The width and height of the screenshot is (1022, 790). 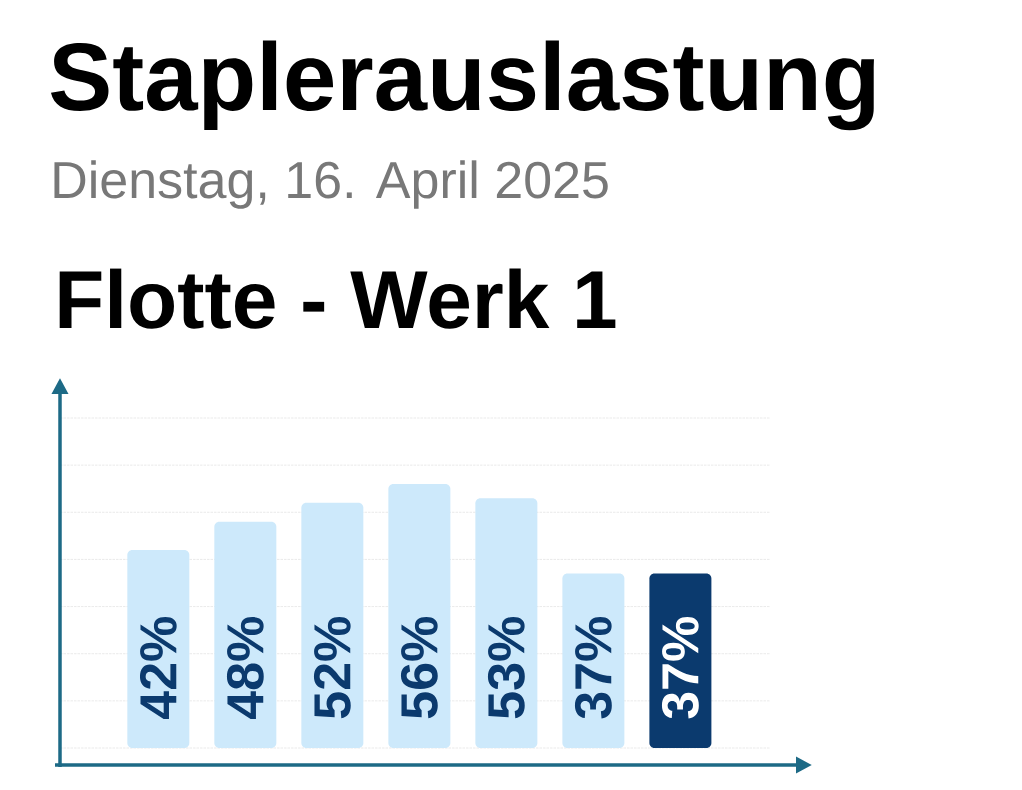 I want to click on data-label: 52%, so click(x=332, y=668).